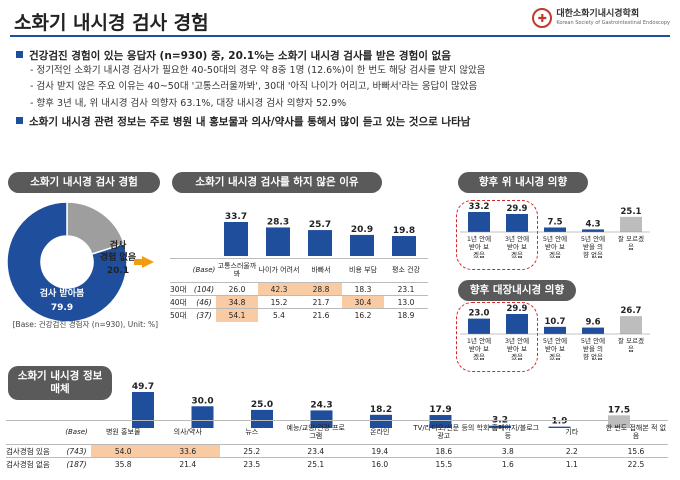 The height and width of the screenshot is (480, 680). What do you see at coordinates (279, 302) in the screenshot?
I see `table-cell: 15.2` at bounding box center [279, 302].